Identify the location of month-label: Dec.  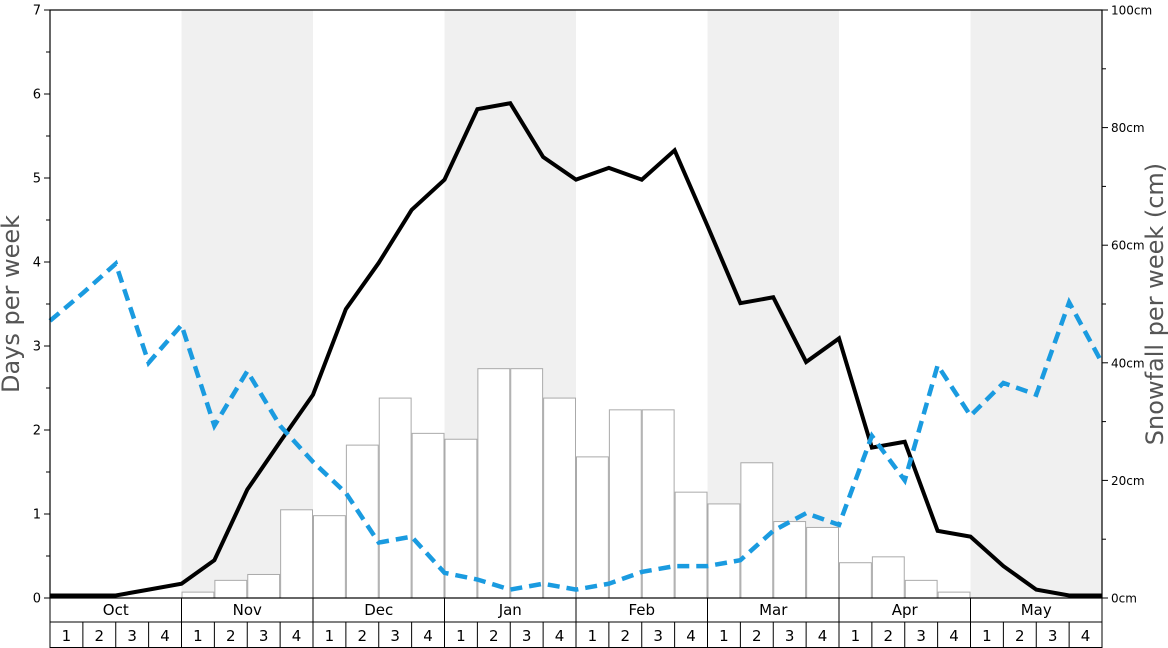
(378, 610).